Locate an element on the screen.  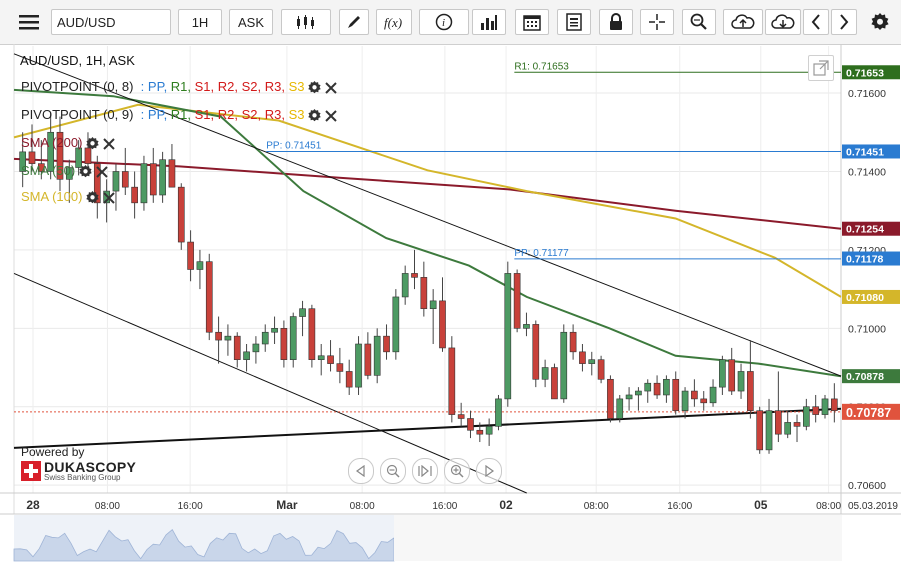
calendar-button is located at coordinates (532, 22).